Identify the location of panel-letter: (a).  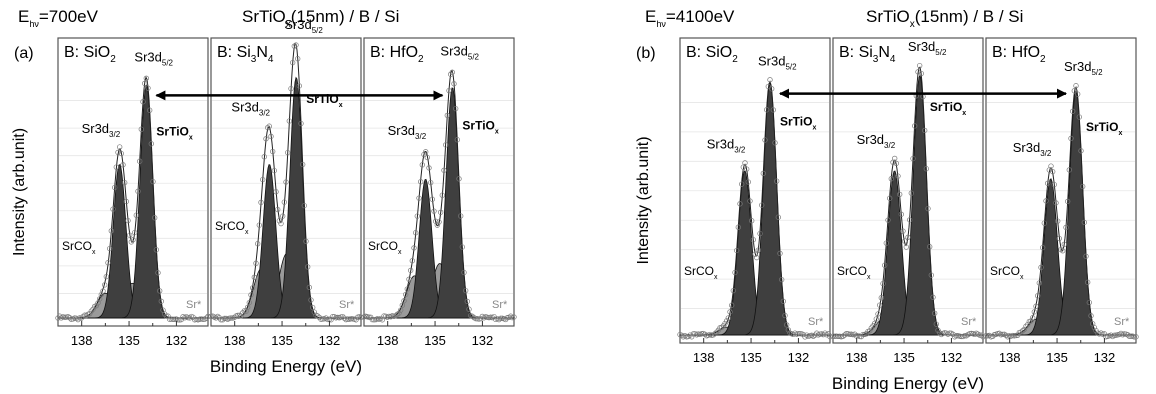
(24, 53).